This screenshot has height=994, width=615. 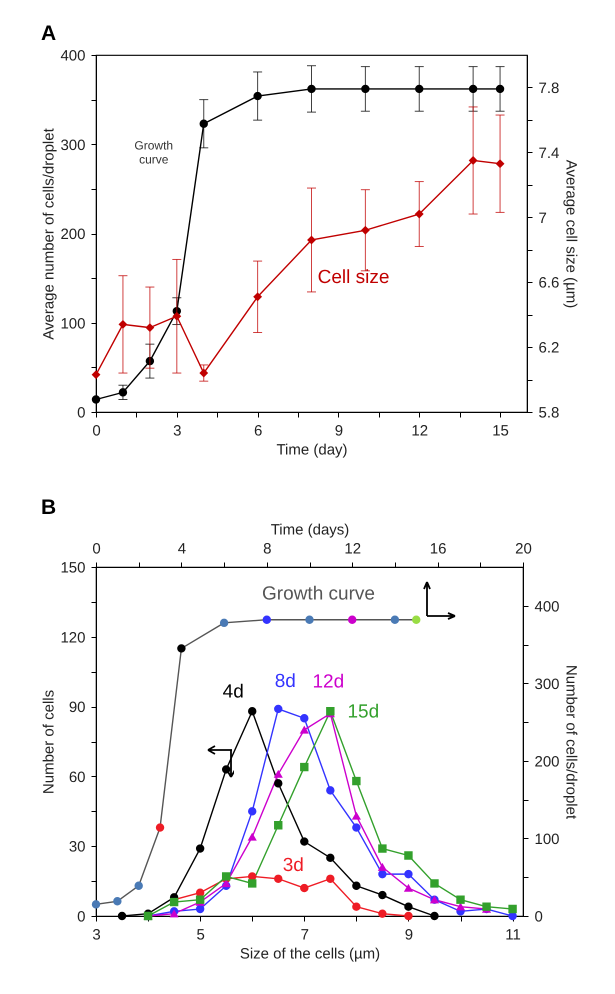 What do you see at coordinates (77, 847) in the screenshot?
I see `y-tick-label: 30` at bounding box center [77, 847].